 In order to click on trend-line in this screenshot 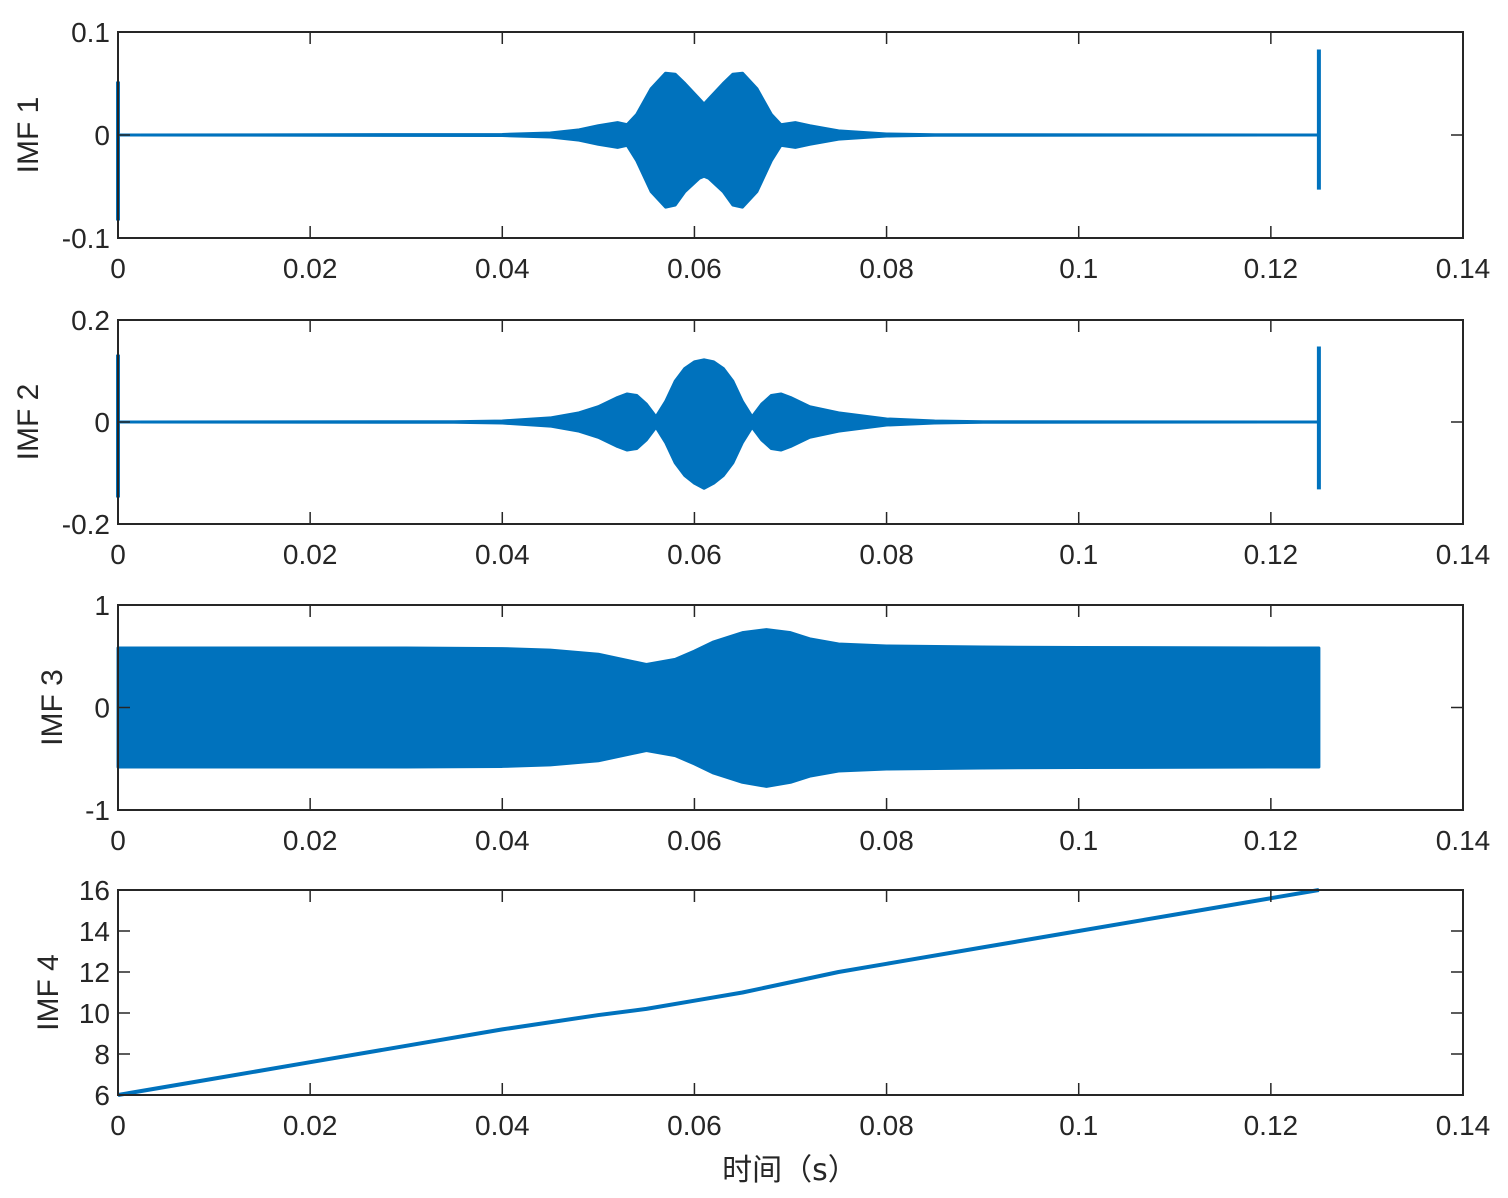, I will do `click(718, 992)`.